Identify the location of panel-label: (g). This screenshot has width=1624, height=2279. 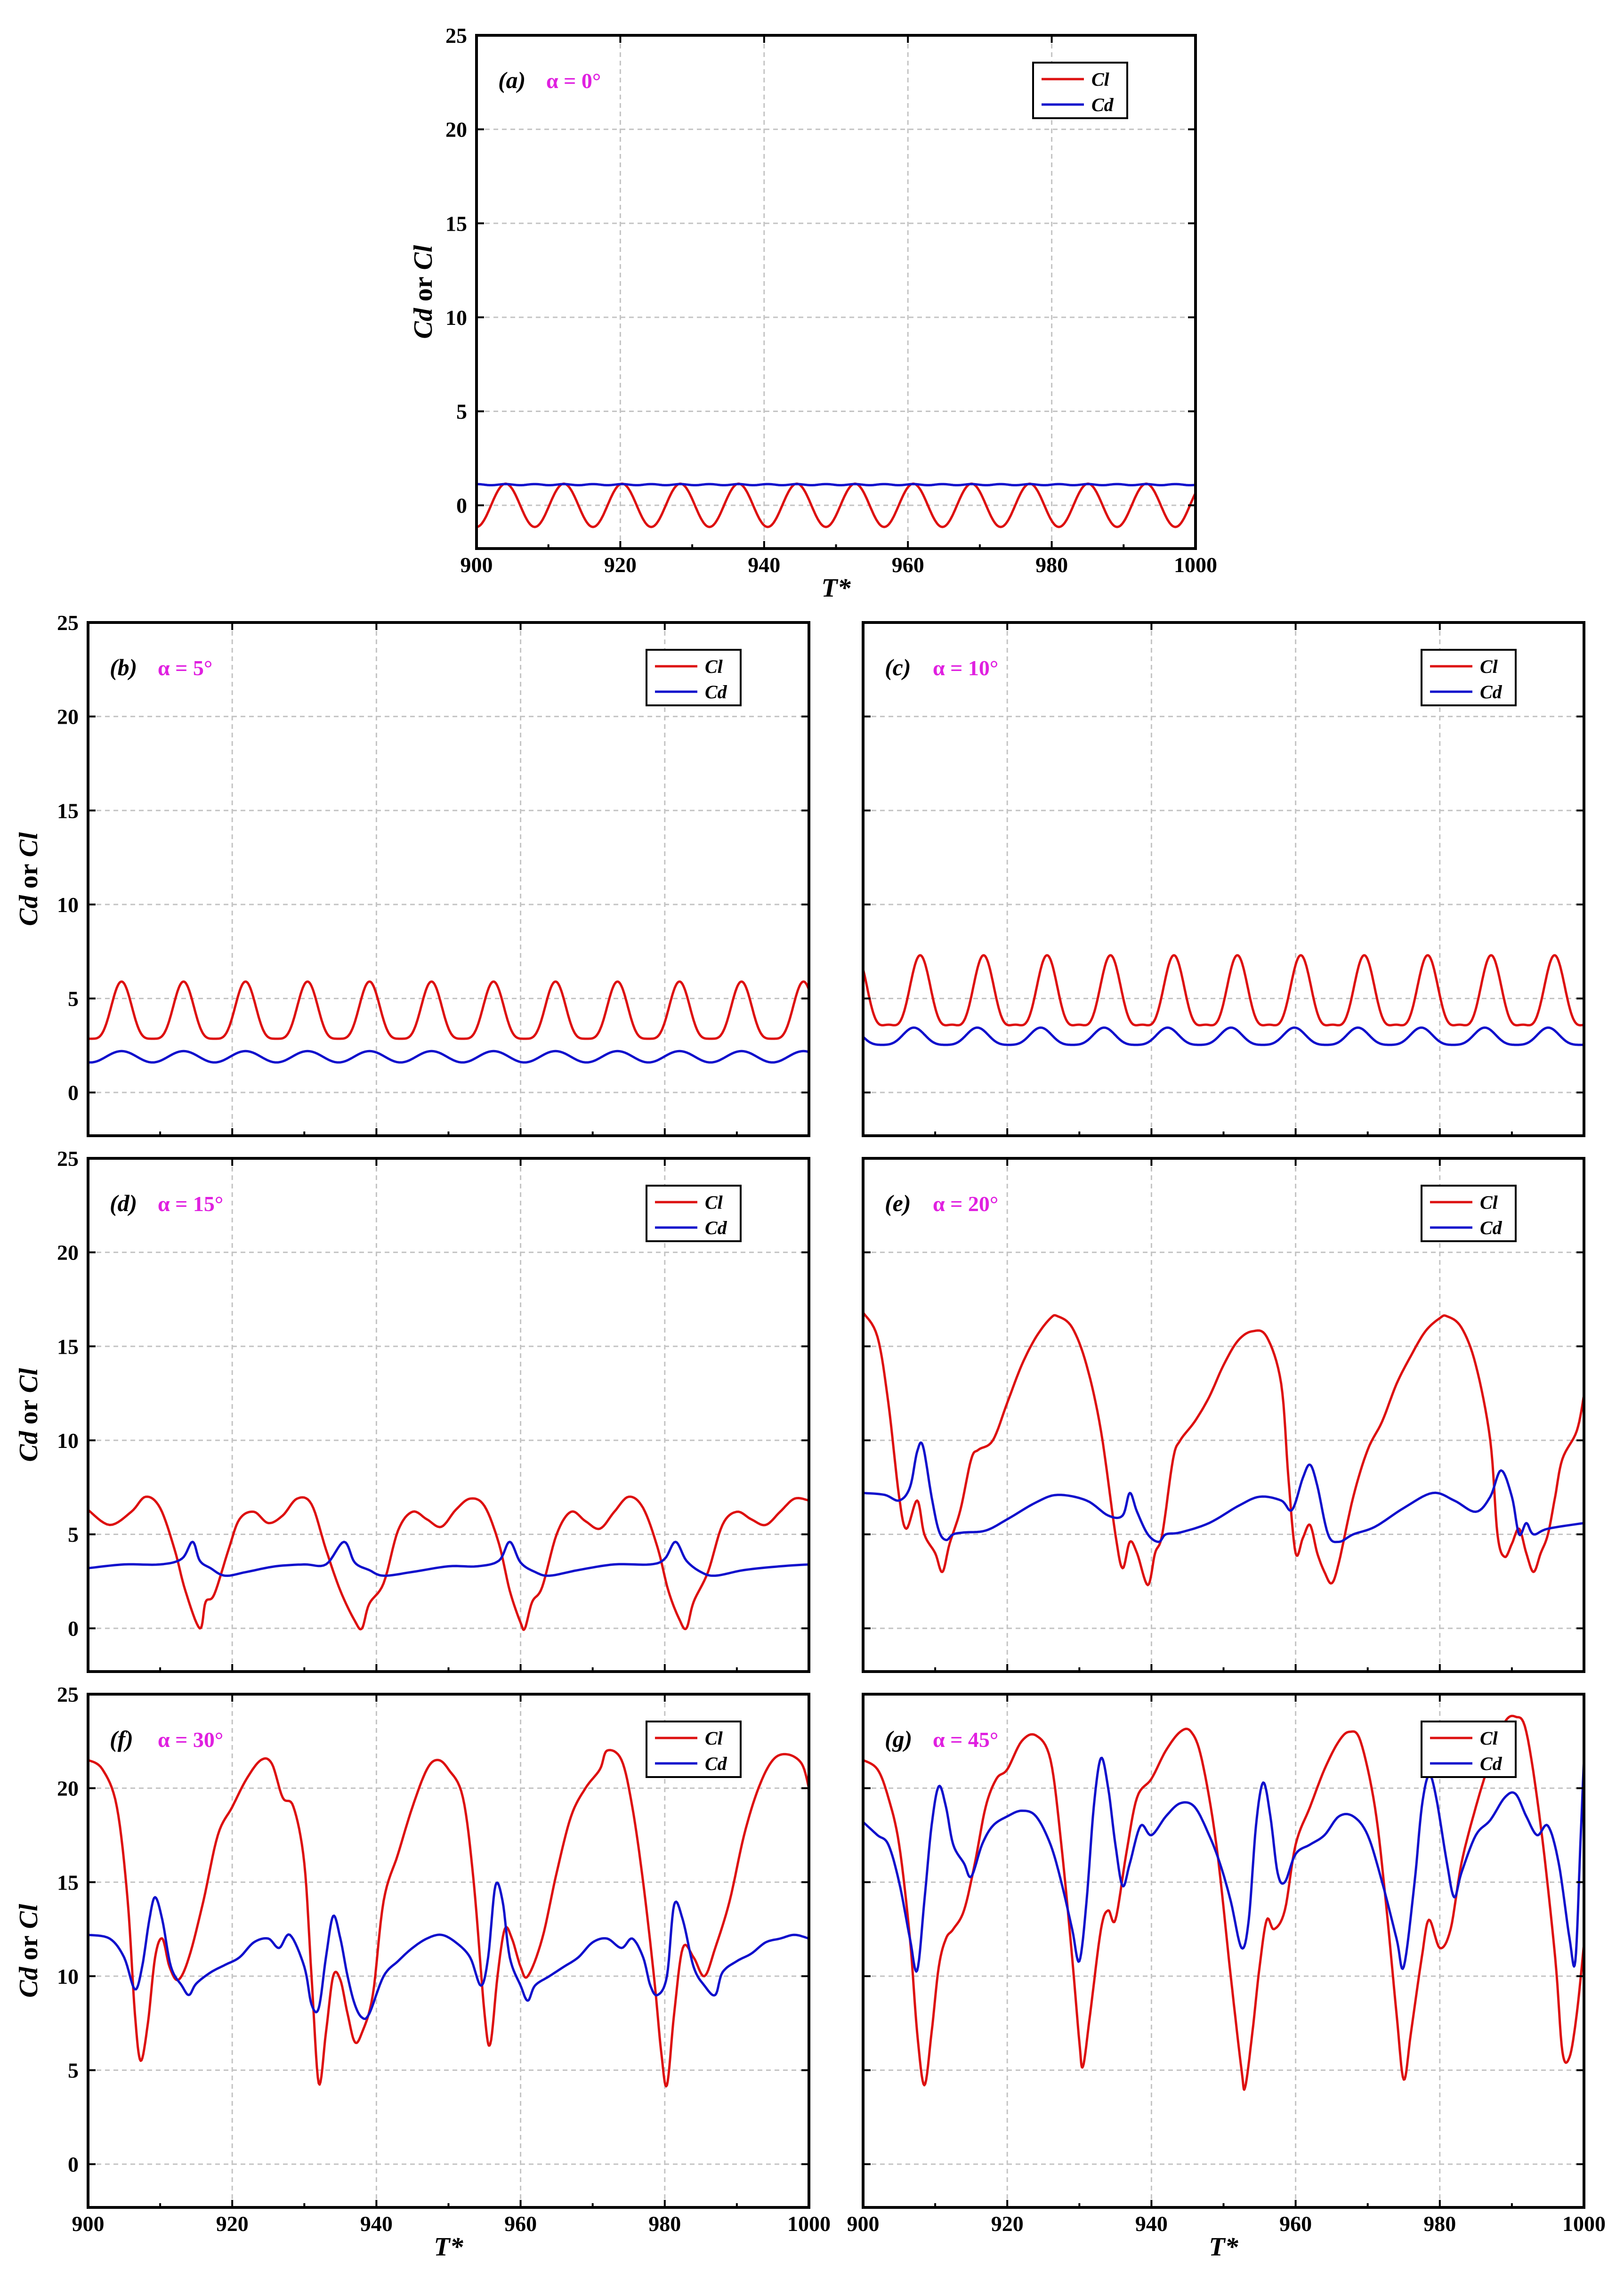
(898, 1739).